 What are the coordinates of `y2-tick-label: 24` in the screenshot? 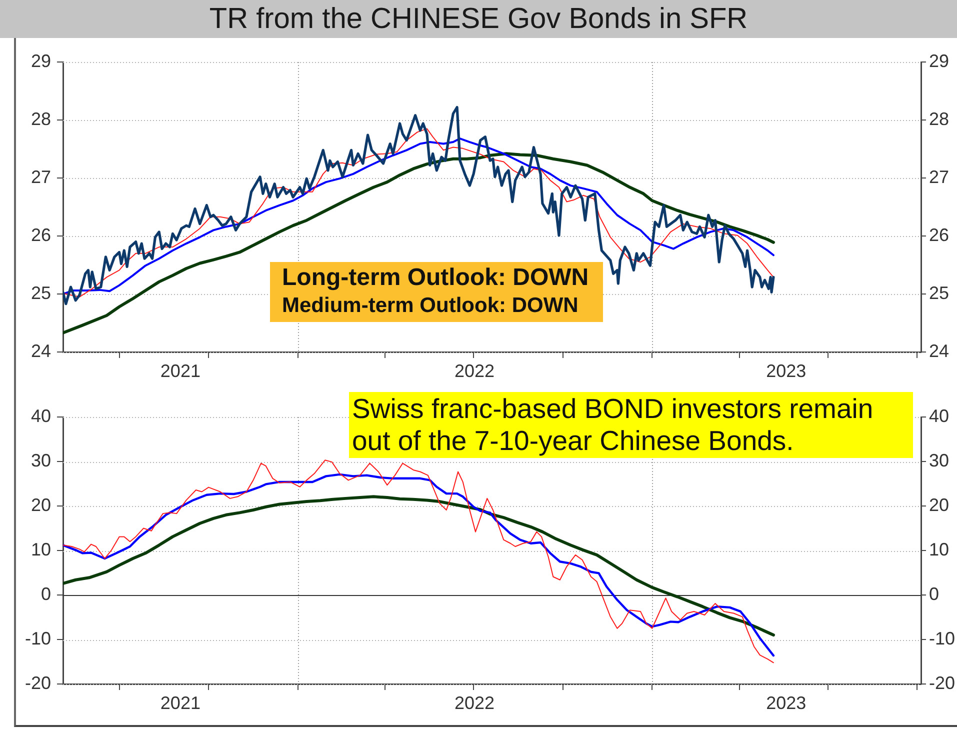 It's located at (939, 350).